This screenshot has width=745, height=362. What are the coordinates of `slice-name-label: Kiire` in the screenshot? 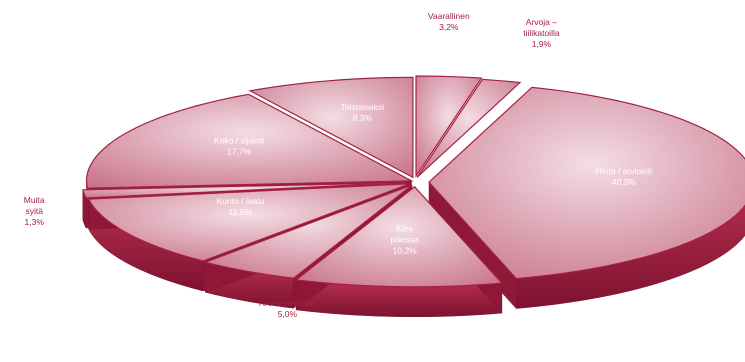 It's located at (404, 229).